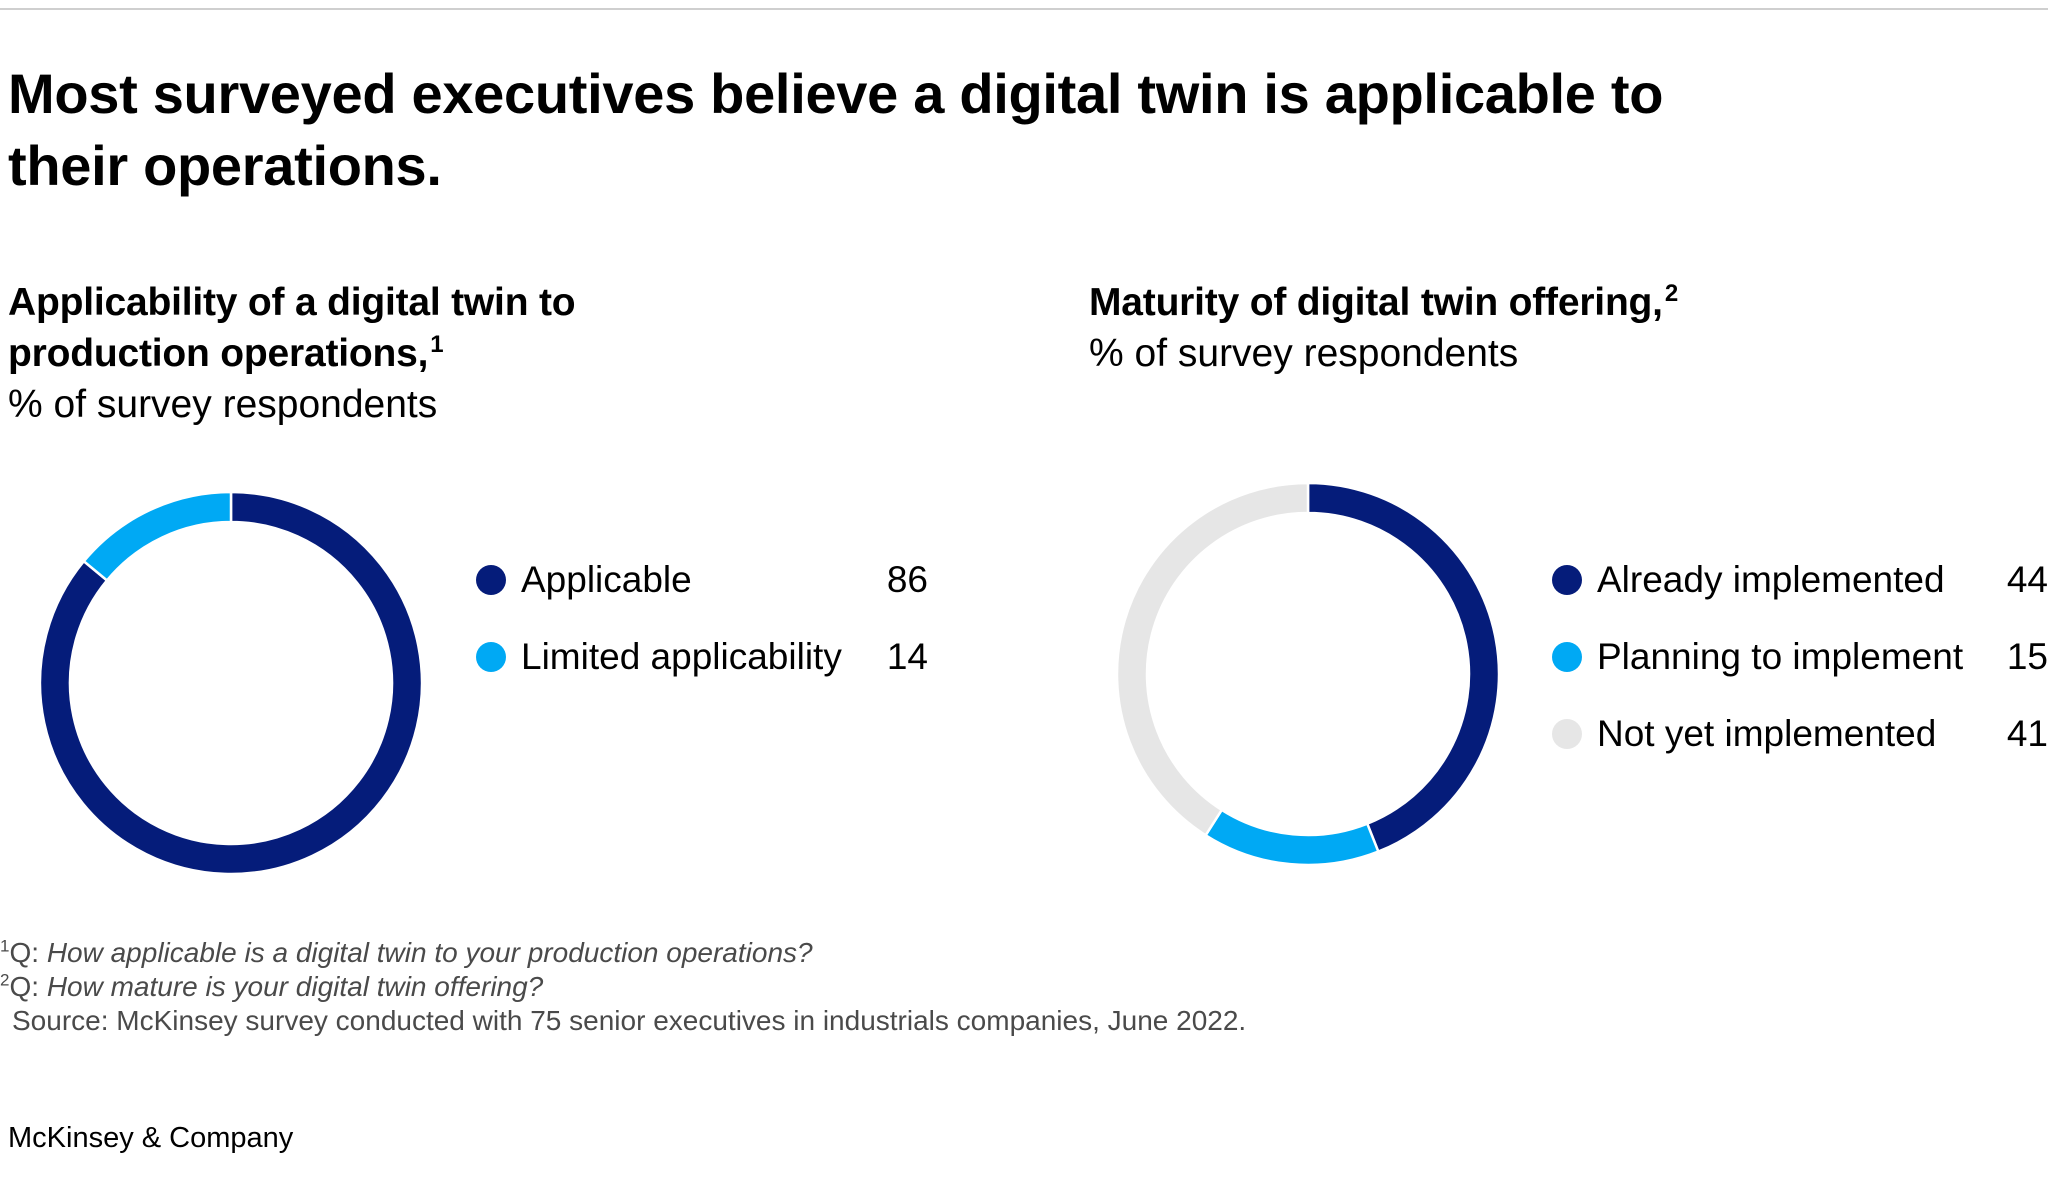 This screenshot has width=2048, height=1179. What do you see at coordinates (2027, 579) in the screenshot?
I see `legend-value: 44` at bounding box center [2027, 579].